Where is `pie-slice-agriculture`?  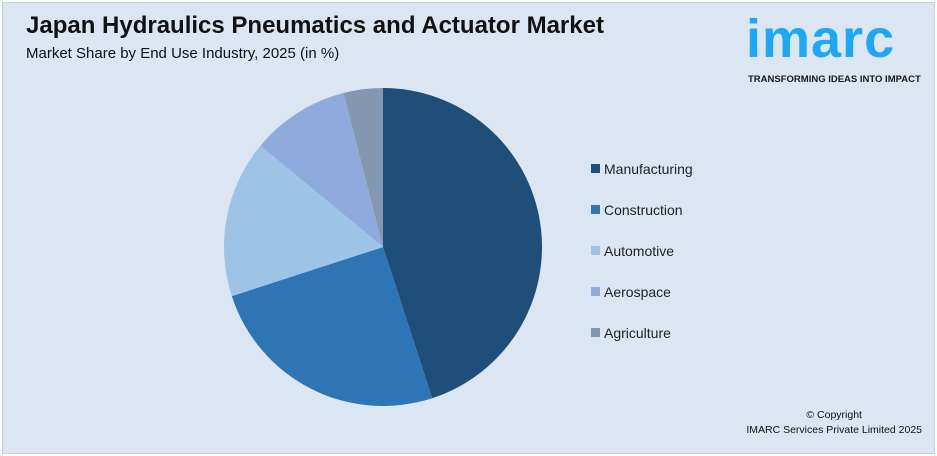 pie-slice-agriculture is located at coordinates (363, 167).